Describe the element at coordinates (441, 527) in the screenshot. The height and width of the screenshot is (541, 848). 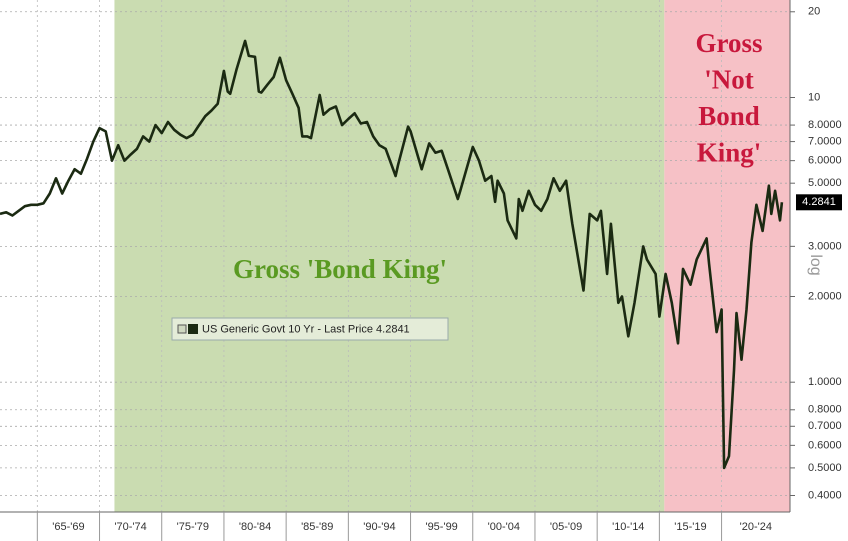
I see `x-tick-label: '95-'99` at that location.